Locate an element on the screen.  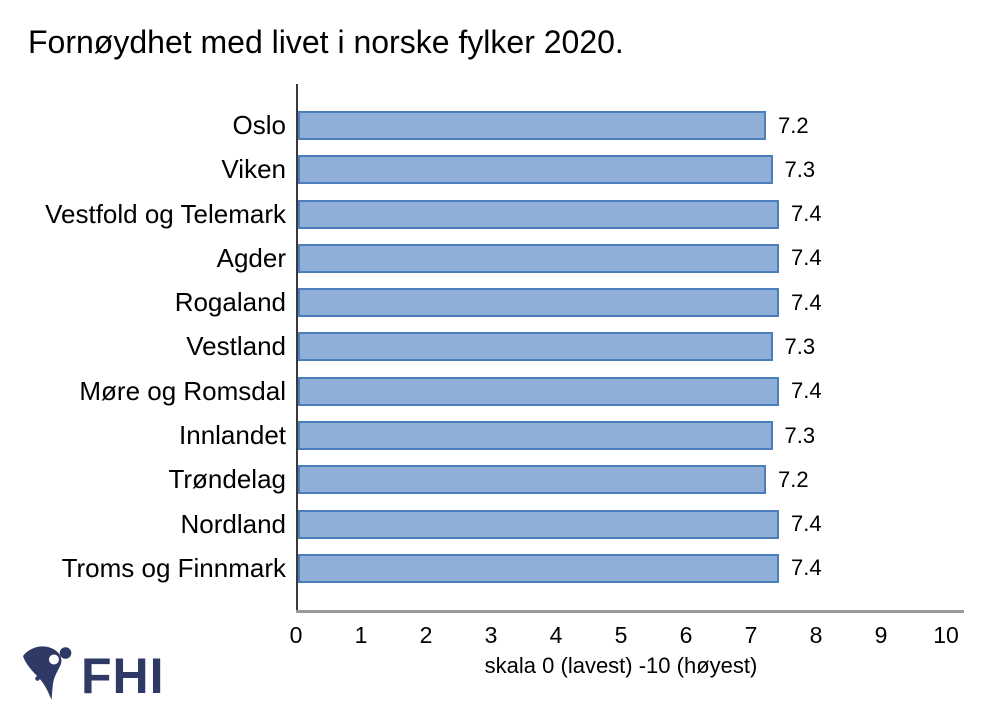
bar-row: Oslo 7.2 is located at coordinates (500, 125).